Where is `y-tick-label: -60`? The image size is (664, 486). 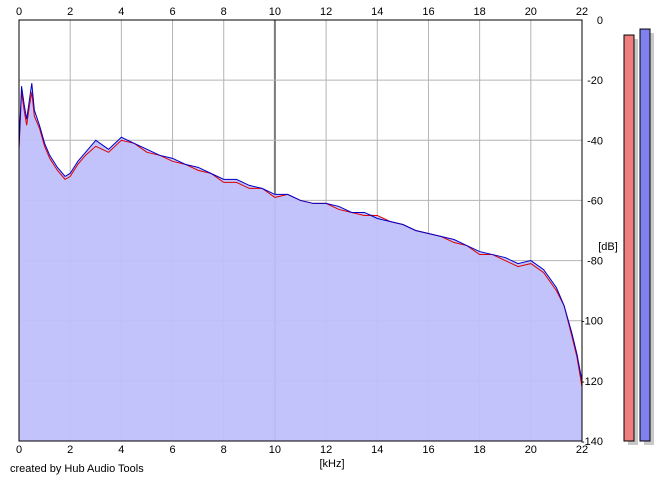 y-tick-label: -60 is located at coordinates (595, 201).